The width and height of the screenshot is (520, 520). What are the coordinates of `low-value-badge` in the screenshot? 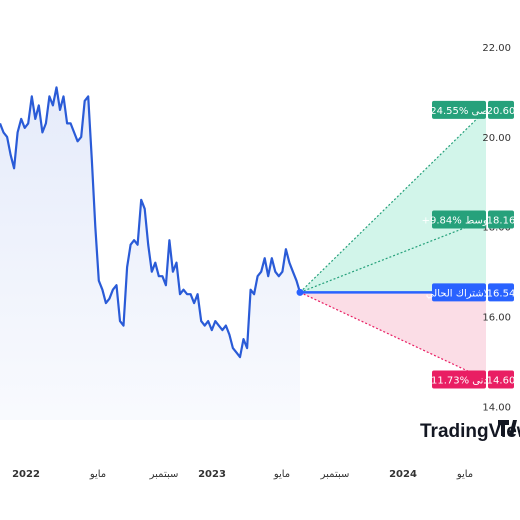 It's located at (501, 379).